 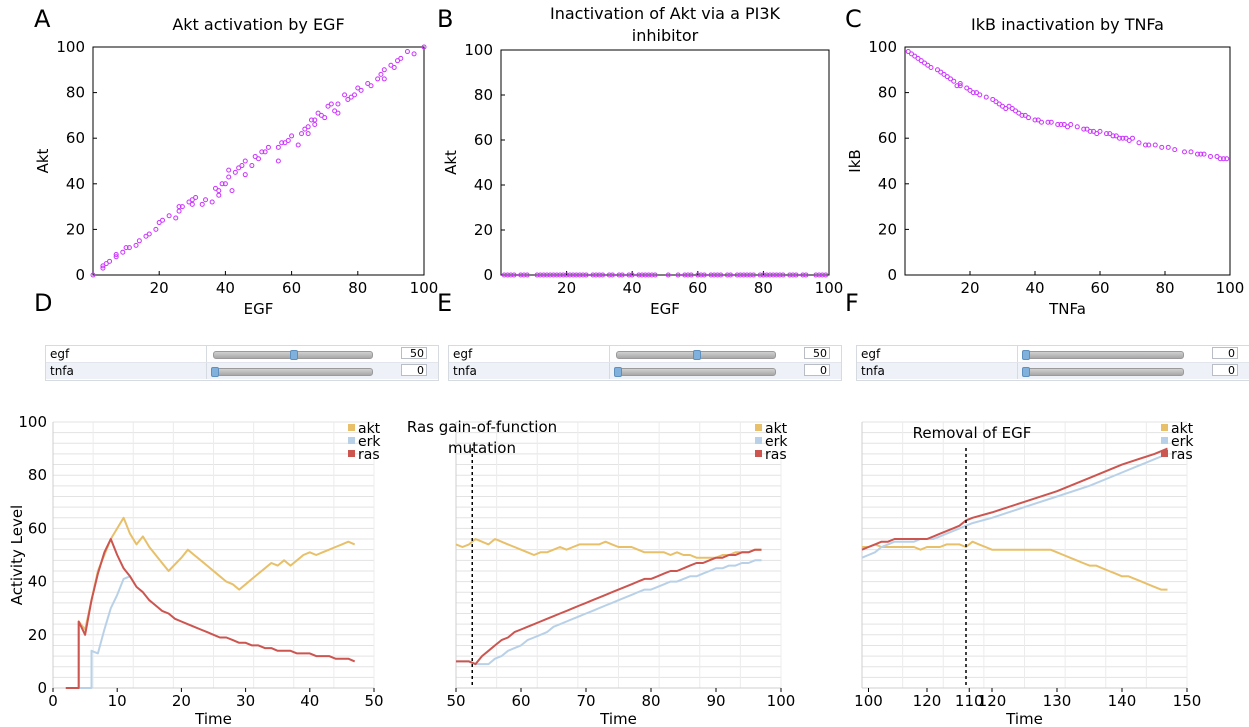 What do you see at coordinates (665, 35) in the screenshot?
I see `chart-title: inhibitor` at bounding box center [665, 35].